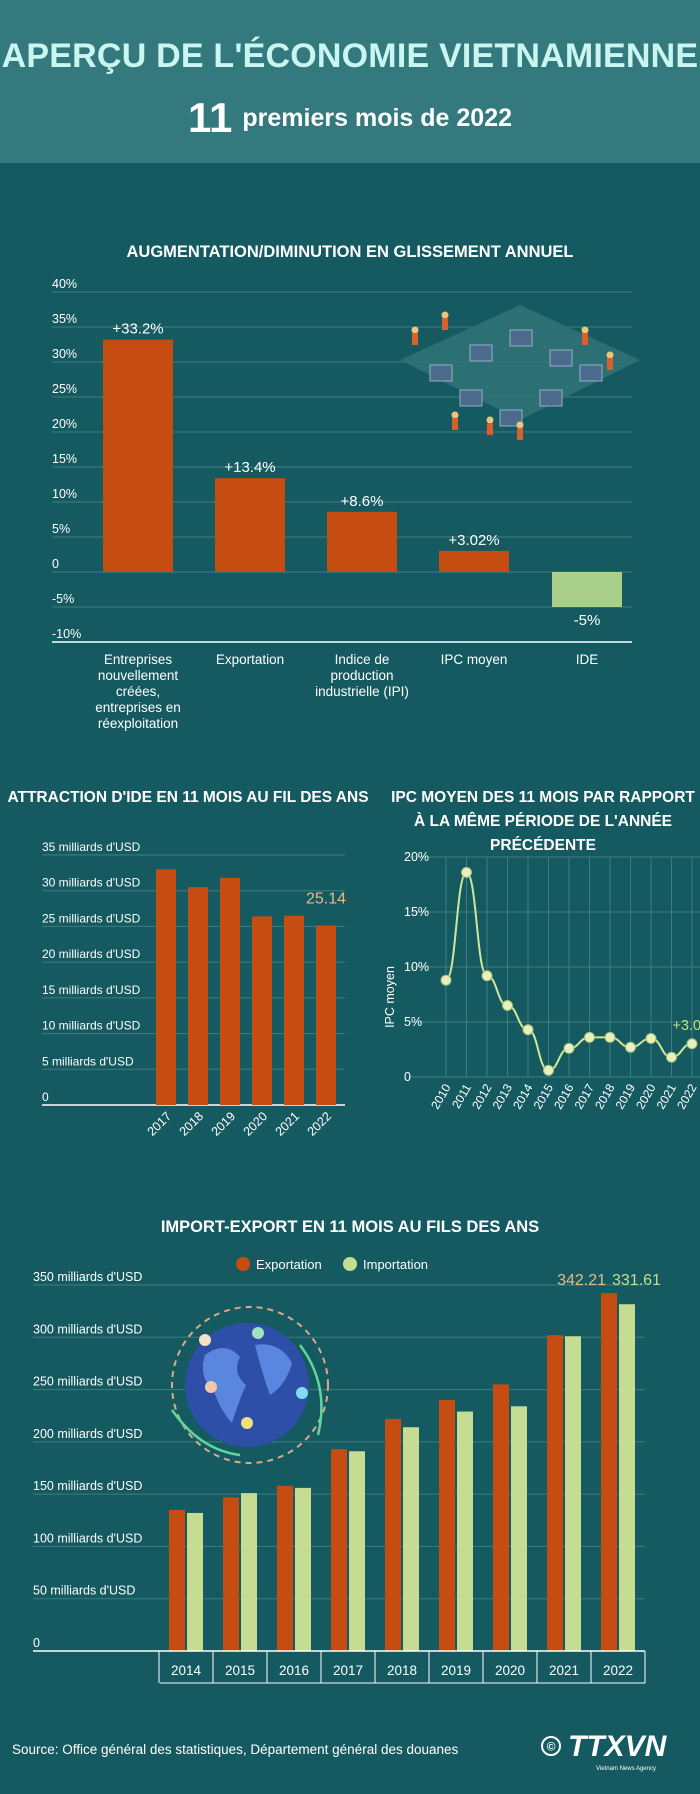  I want to click on chart3-xtick: 2019, so click(626, 1096).